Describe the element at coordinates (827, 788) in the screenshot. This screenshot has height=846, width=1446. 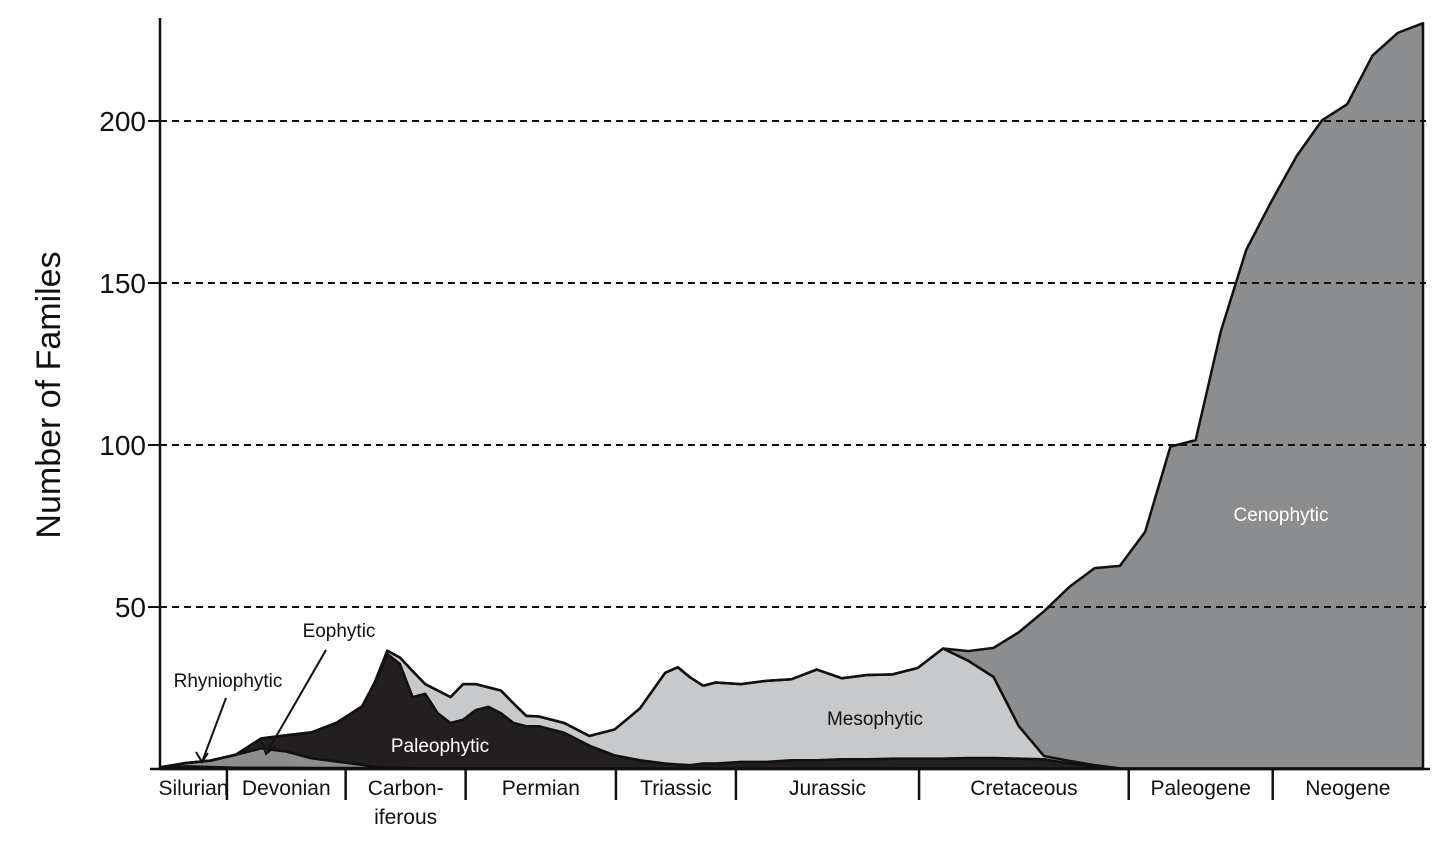
I see `period-label-6: Jurassic` at that location.